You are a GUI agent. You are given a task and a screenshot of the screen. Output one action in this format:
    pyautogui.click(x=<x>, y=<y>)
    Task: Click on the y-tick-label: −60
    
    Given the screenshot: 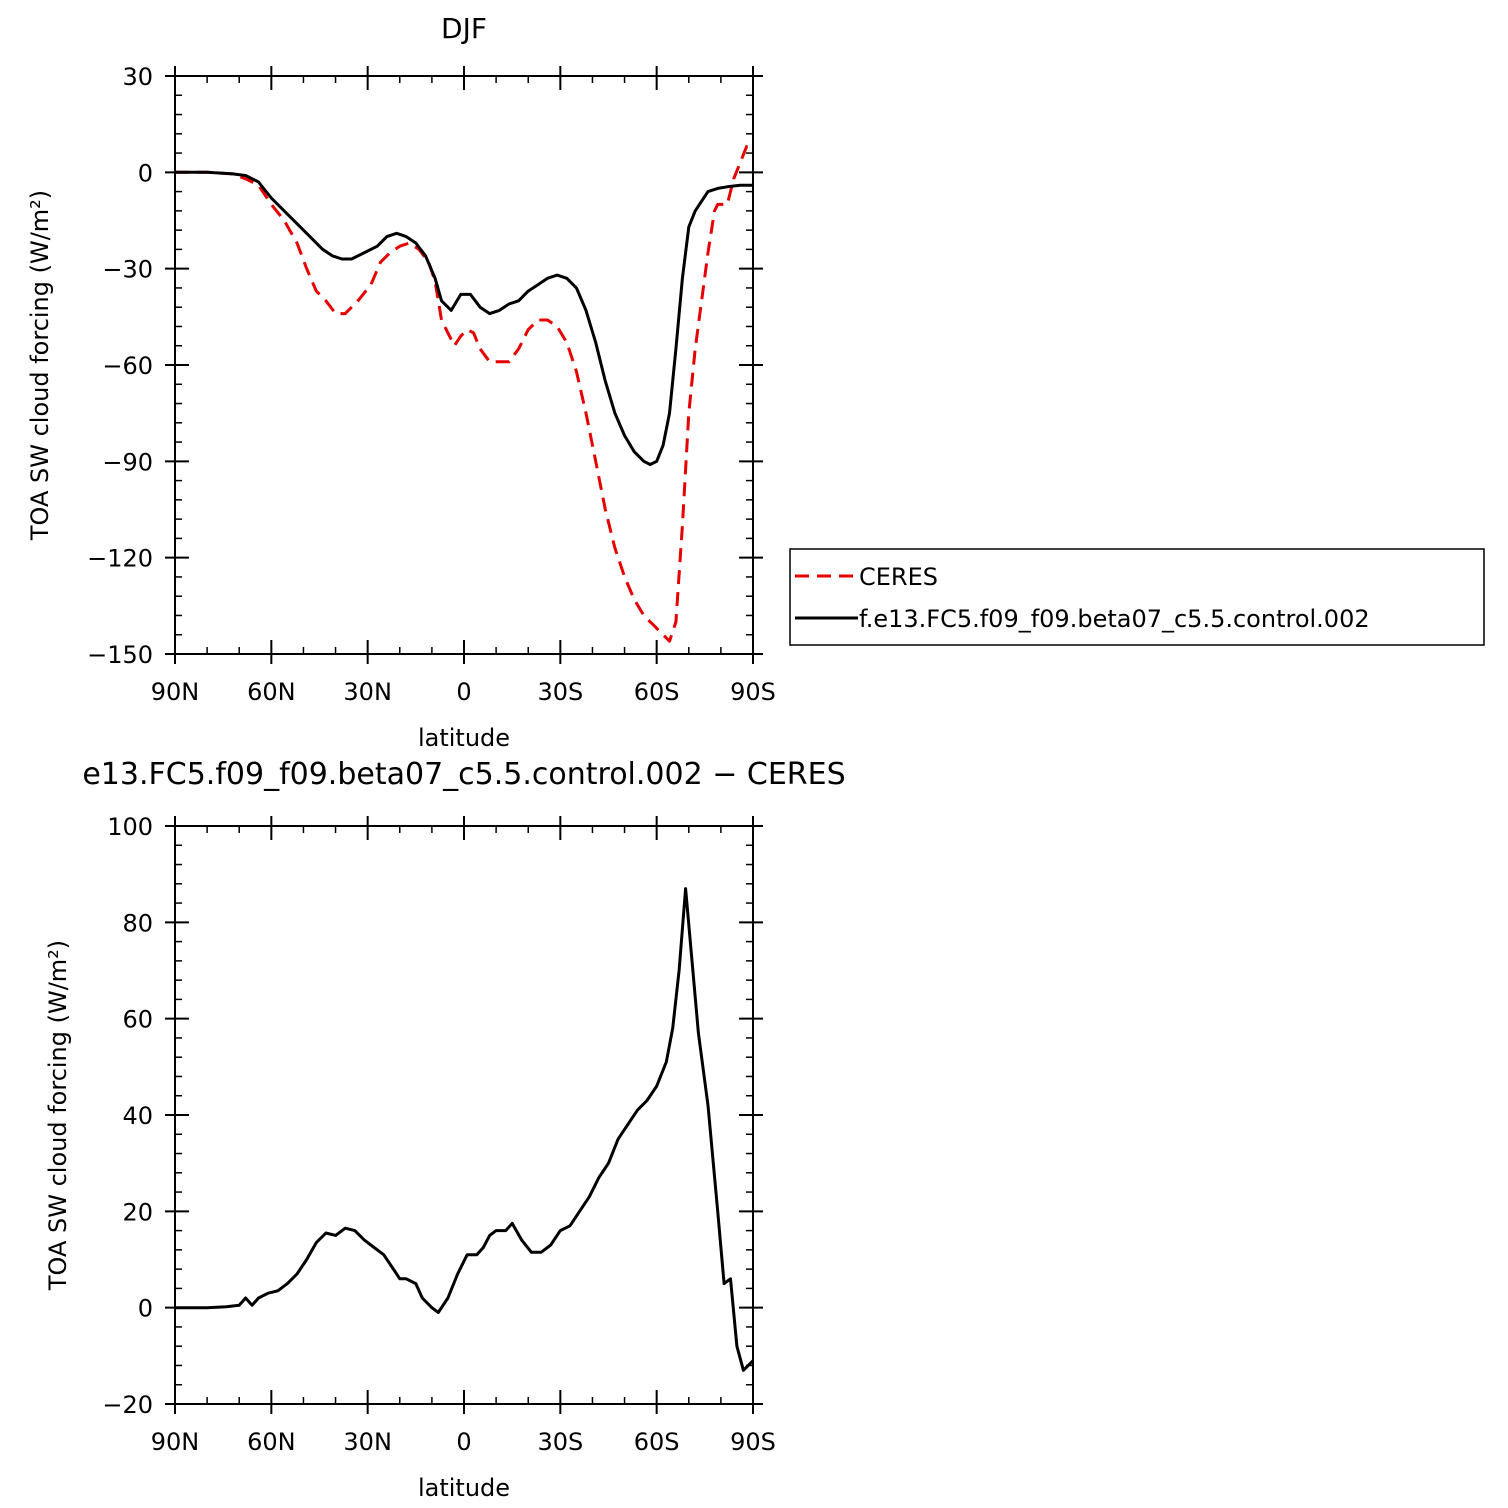 What is the action you would take?
    pyautogui.click(x=127, y=366)
    